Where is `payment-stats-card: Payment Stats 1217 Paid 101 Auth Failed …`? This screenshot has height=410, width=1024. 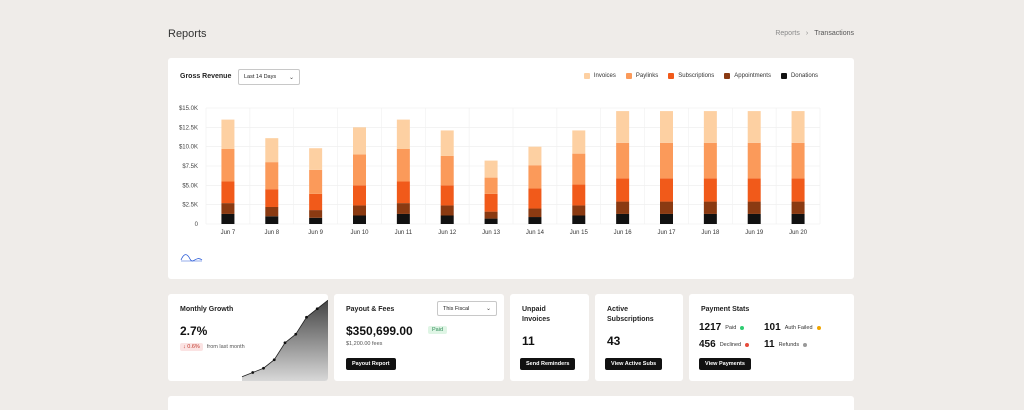
payment-stats-card: Payment Stats 1217 Paid 101 Auth Failed … is located at coordinates (771, 337).